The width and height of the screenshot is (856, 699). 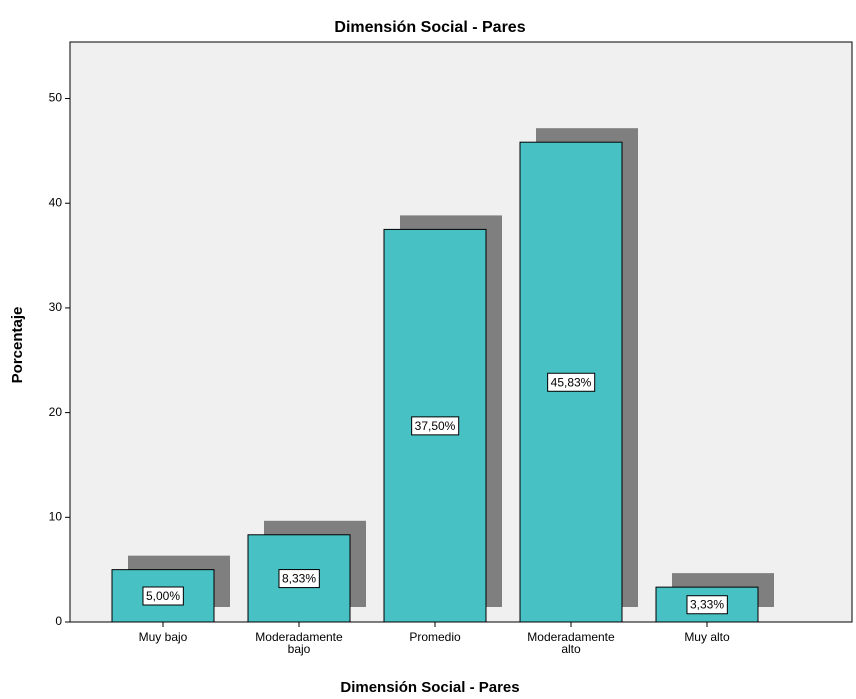 I want to click on y-tick-label: 30, so click(x=56, y=307).